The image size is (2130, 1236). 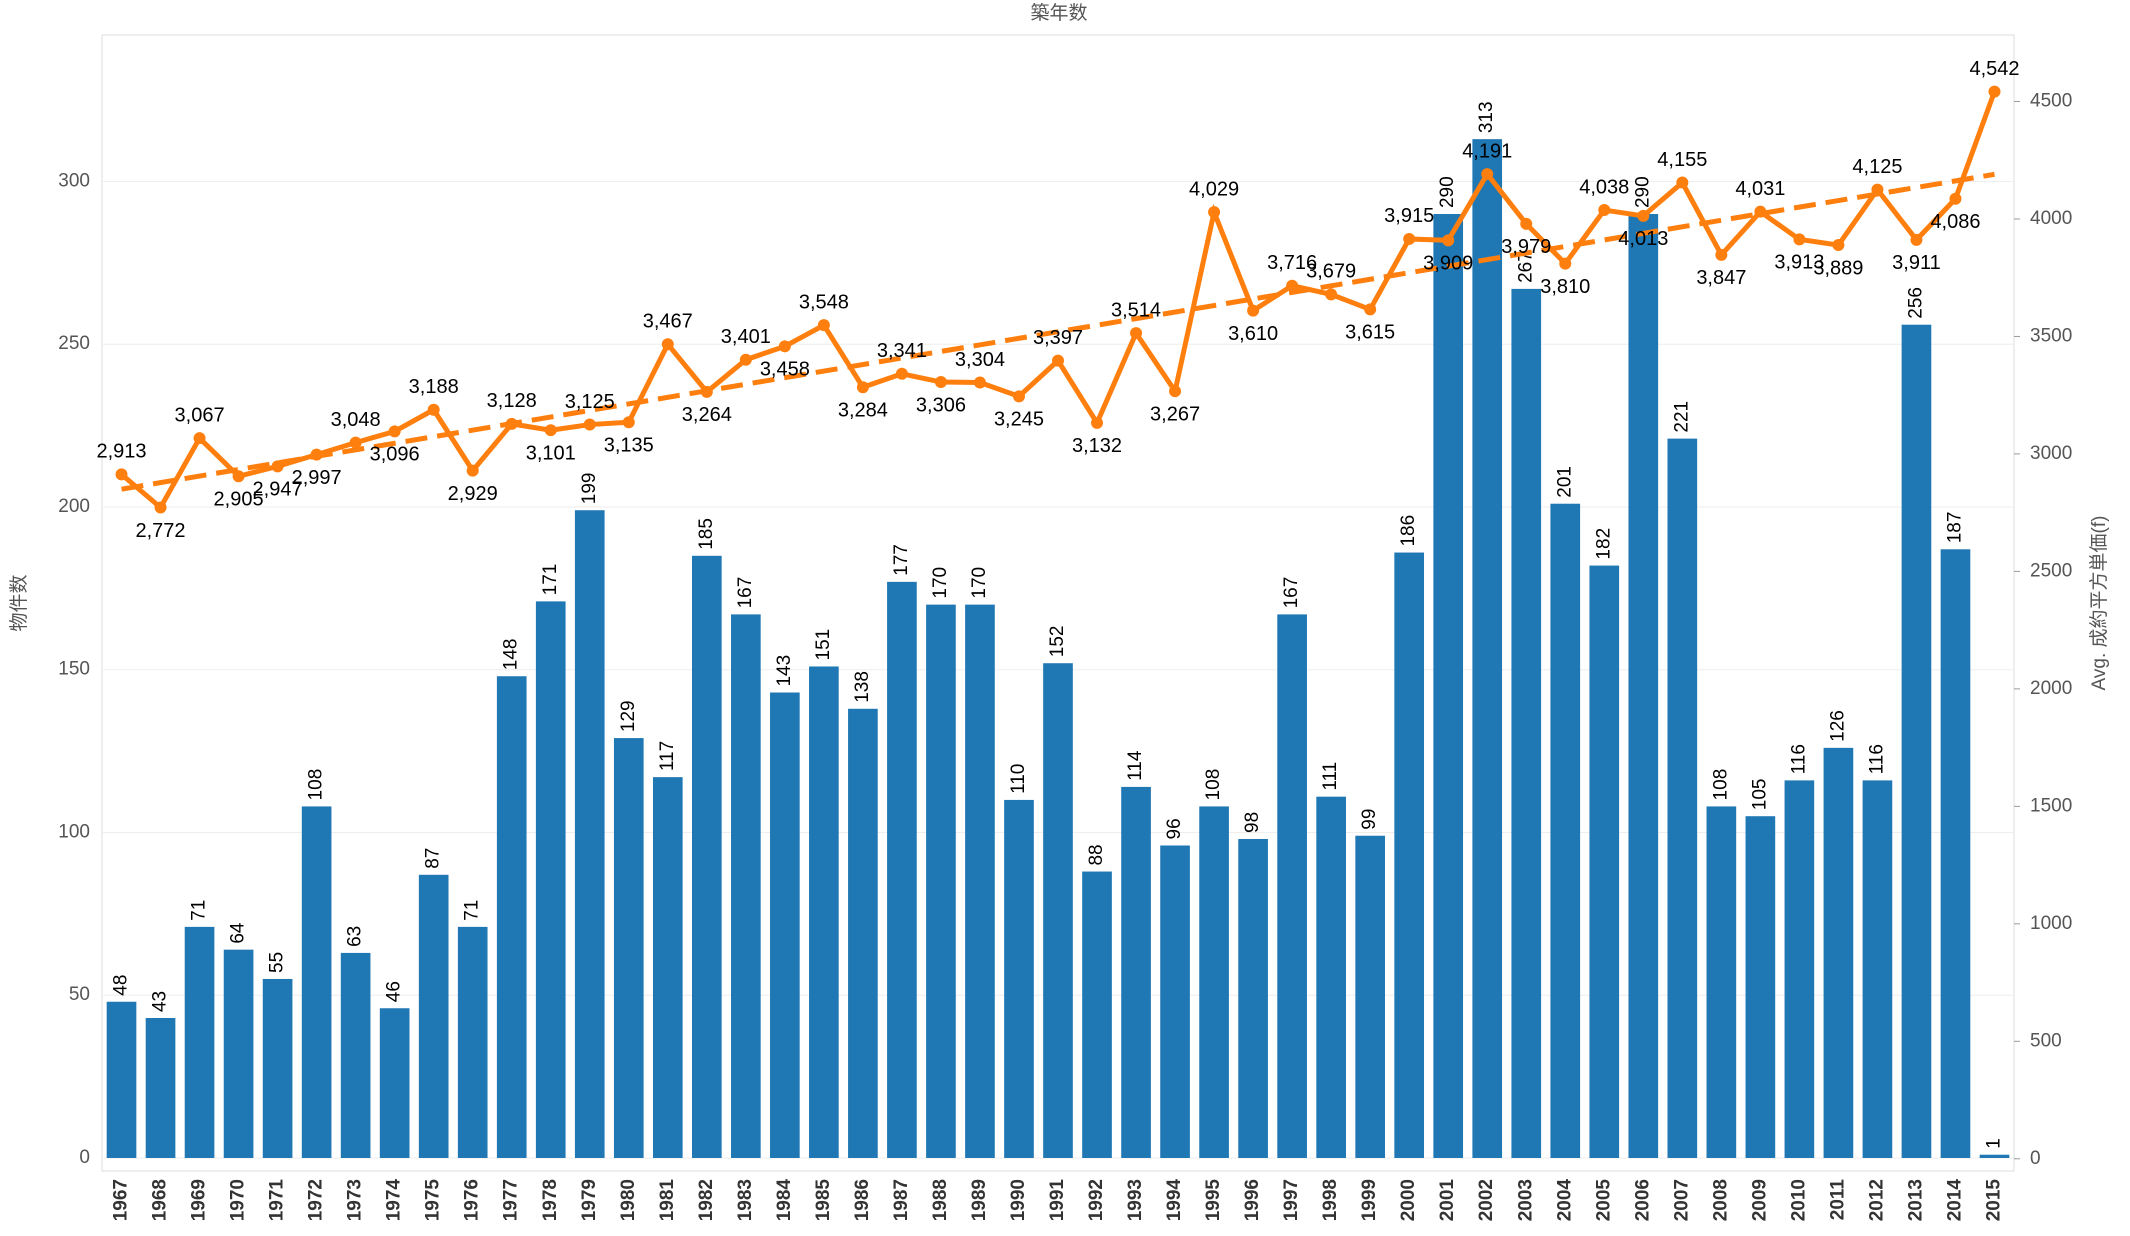 What do you see at coordinates (74, 506) in the screenshot?
I see `y-tick-label: 200` at bounding box center [74, 506].